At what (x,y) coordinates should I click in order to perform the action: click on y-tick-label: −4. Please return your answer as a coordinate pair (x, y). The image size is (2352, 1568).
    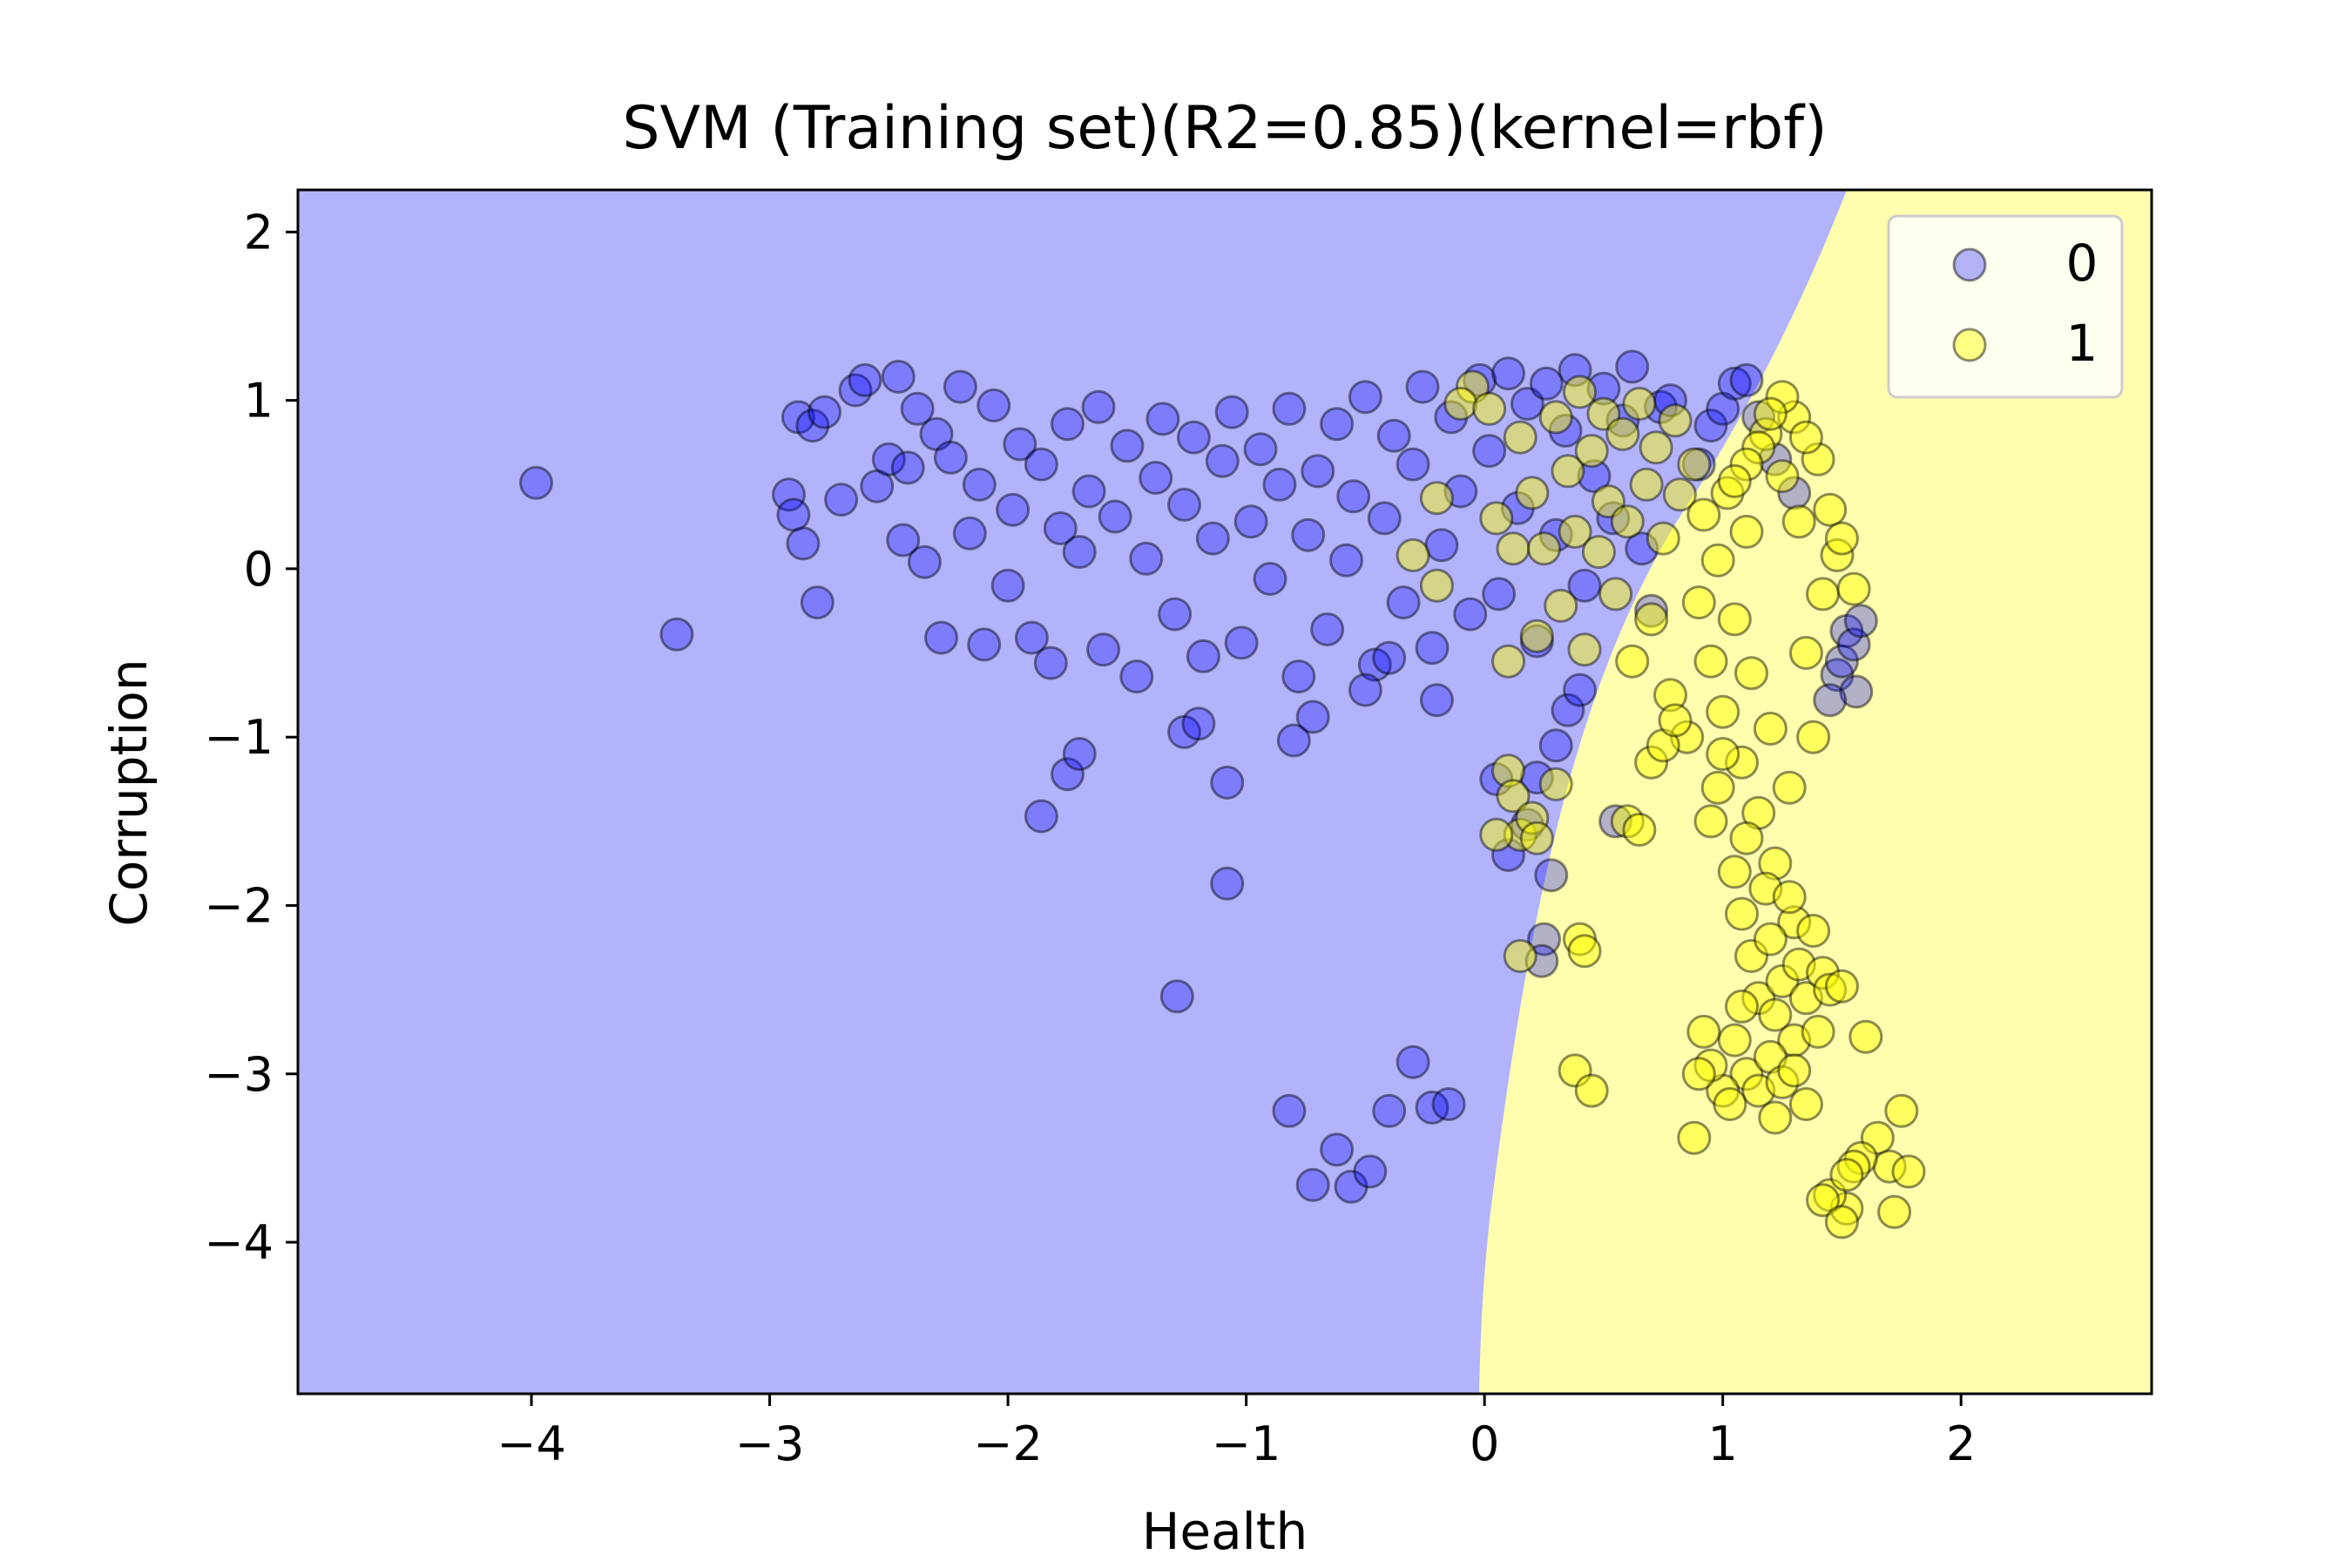
    Looking at the image, I should click on (239, 1242).